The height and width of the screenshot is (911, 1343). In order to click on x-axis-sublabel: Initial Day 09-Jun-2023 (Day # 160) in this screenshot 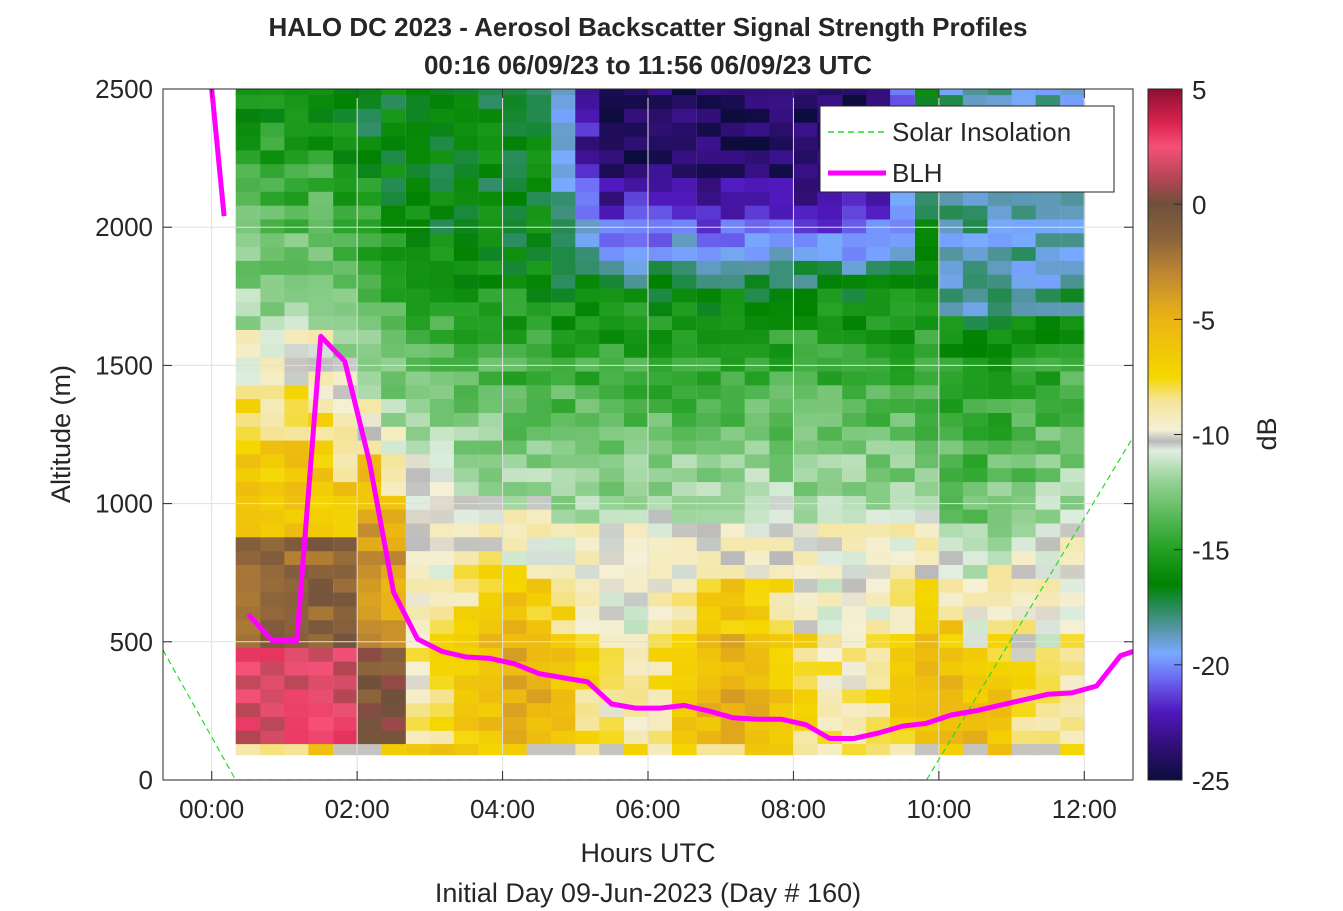, I will do `click(648, 893)`.